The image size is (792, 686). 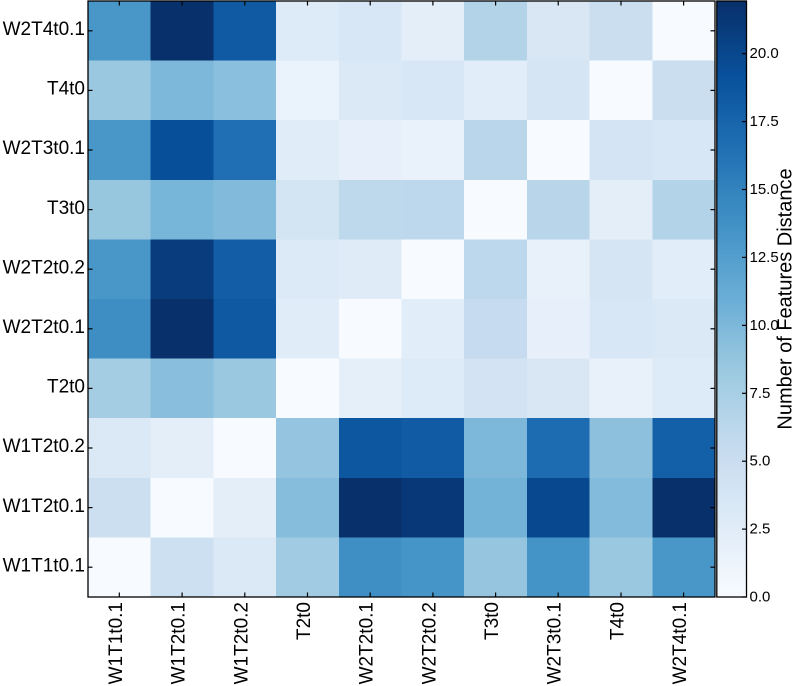 I want to click on svg-text: 5.0, so click(x=760, y=461).